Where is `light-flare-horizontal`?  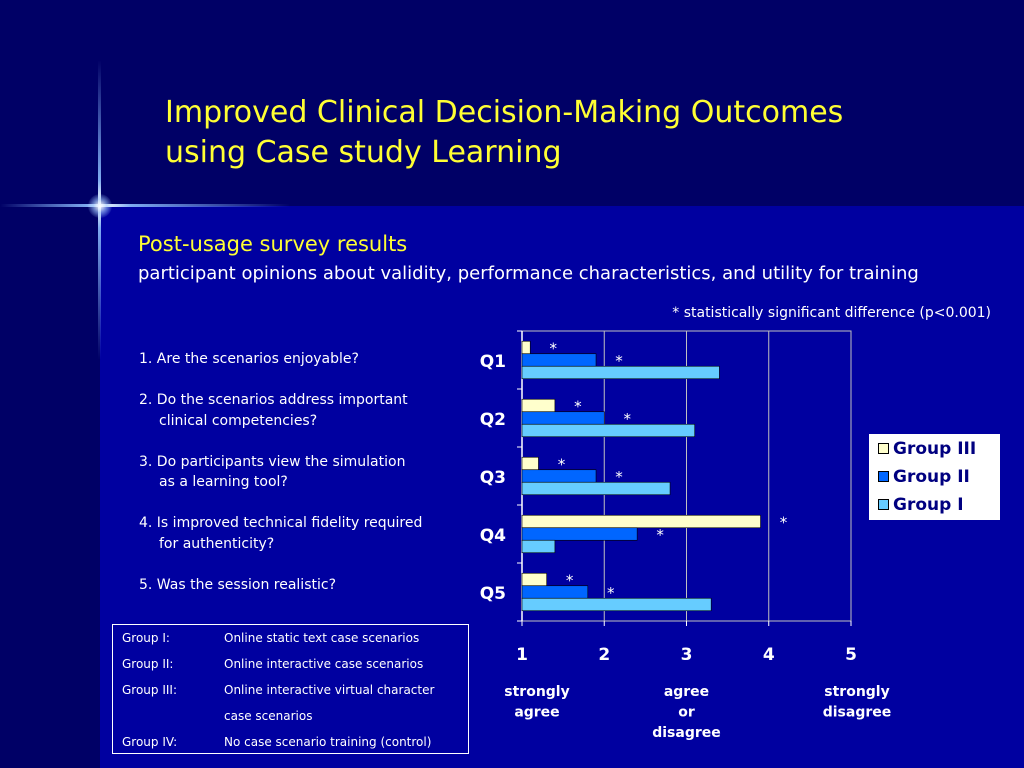 light-flare-horizontal is located at coordinates (145, 205).